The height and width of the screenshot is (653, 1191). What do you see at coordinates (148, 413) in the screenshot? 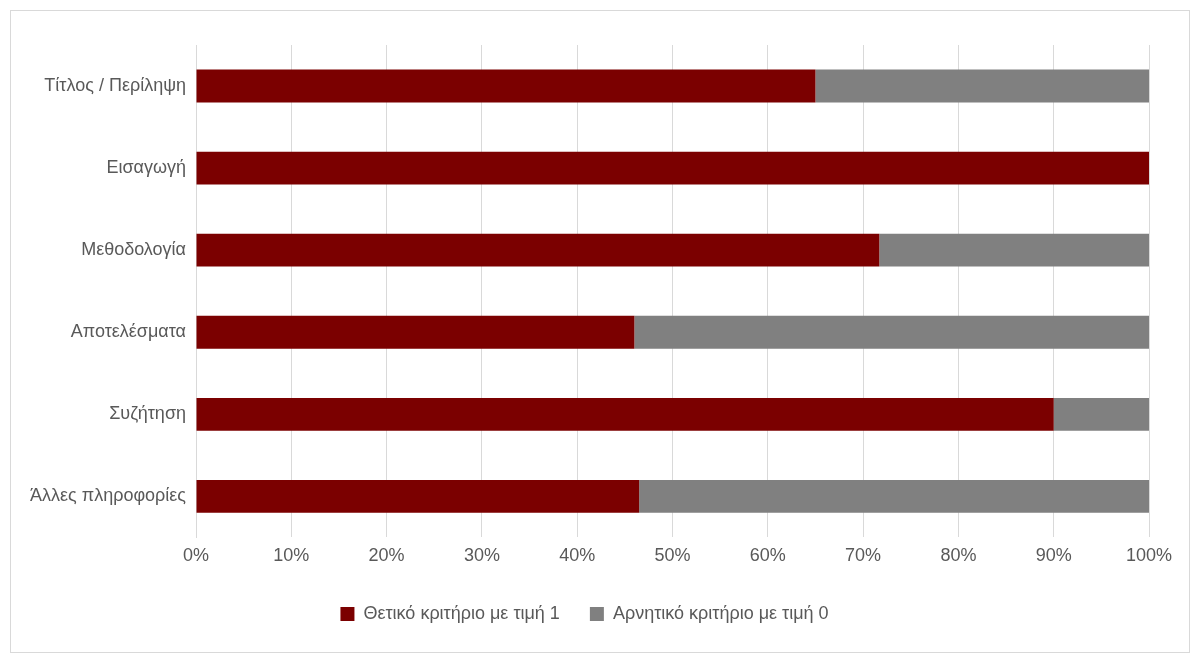
I see `y-tick-label: Συζήτηση` at bounding box center [148, 413].